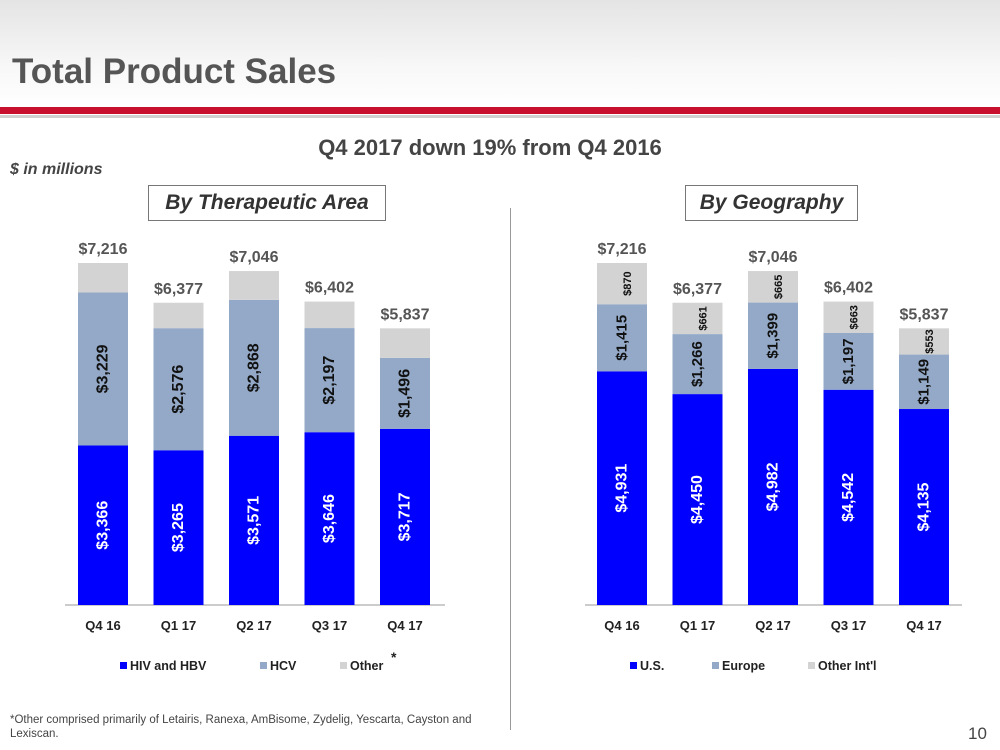 The height and width of the screenshot is (750, 1000). I want to click on data-label: $3,717, so click(405, 516).